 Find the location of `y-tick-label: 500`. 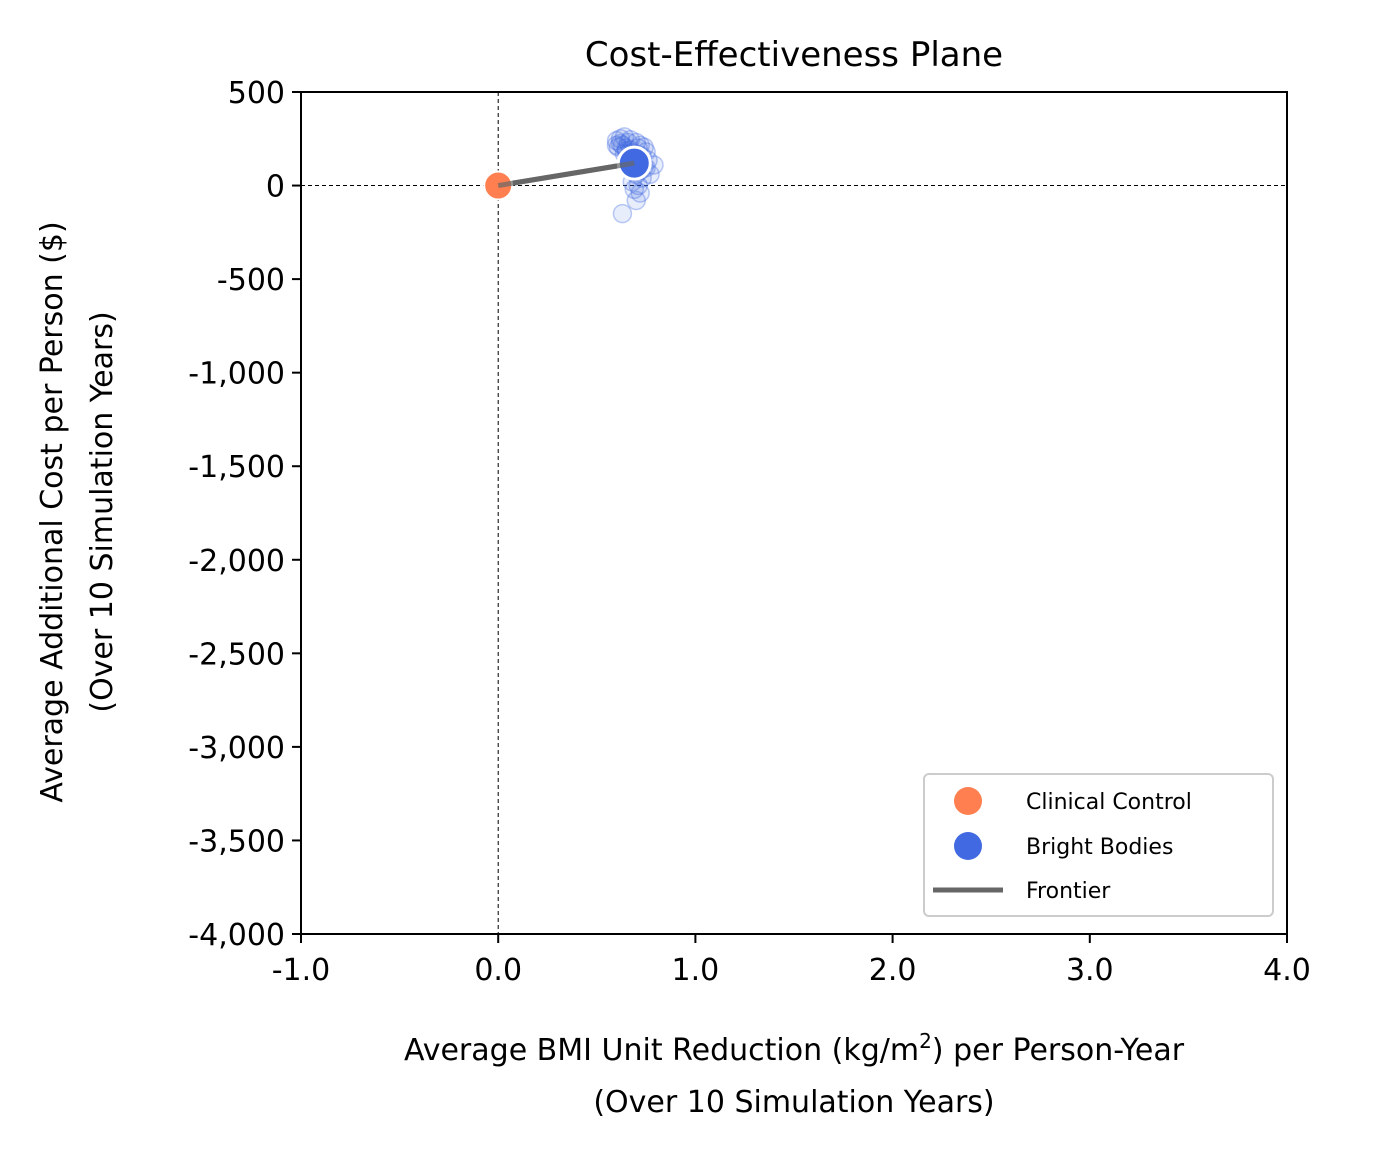

y-tick-label: 500 is located at coordinates (256, 93).